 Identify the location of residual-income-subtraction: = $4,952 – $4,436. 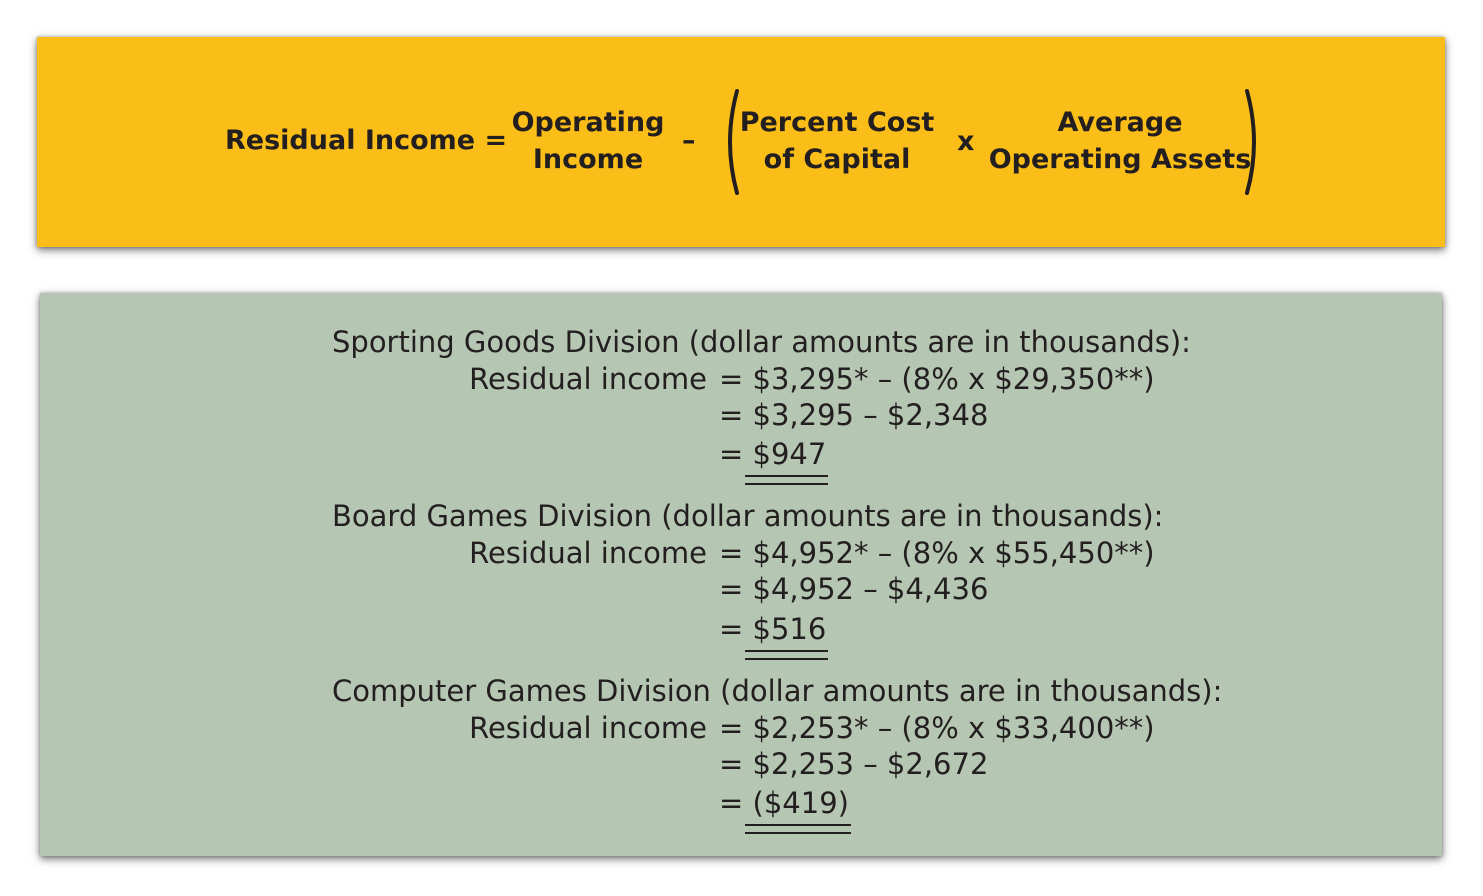
(854, 589).